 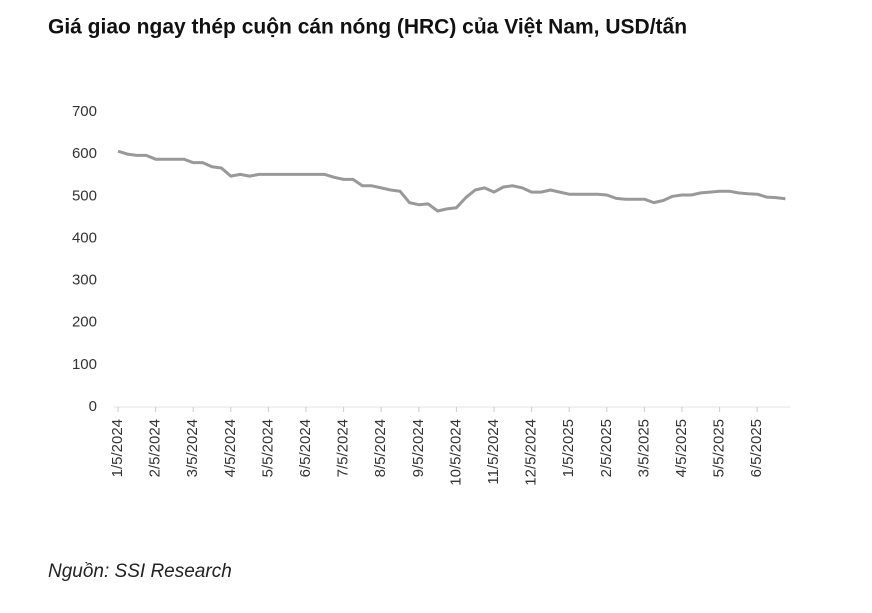 I want to click on x-tick-label: 2/5/2024, so click(x=155, y=448).